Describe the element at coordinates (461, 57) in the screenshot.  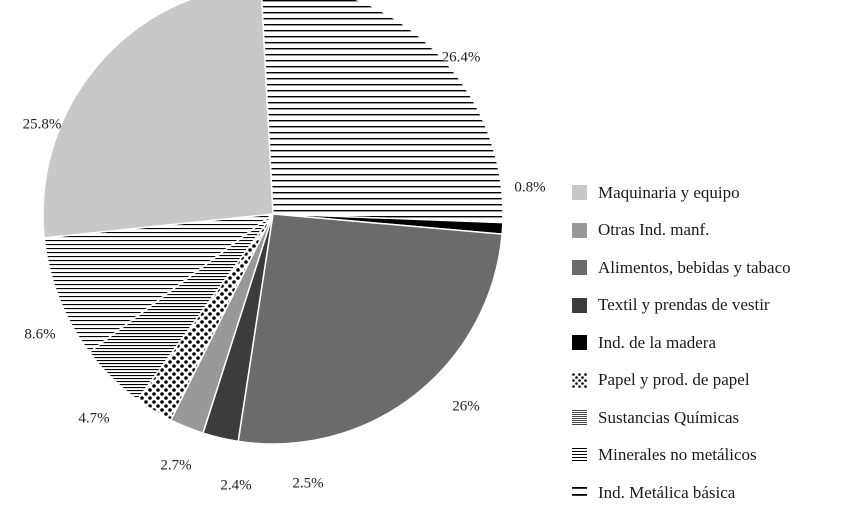
I see `slice-value-label-ind-metalica-basica: 26.4%` at that location.